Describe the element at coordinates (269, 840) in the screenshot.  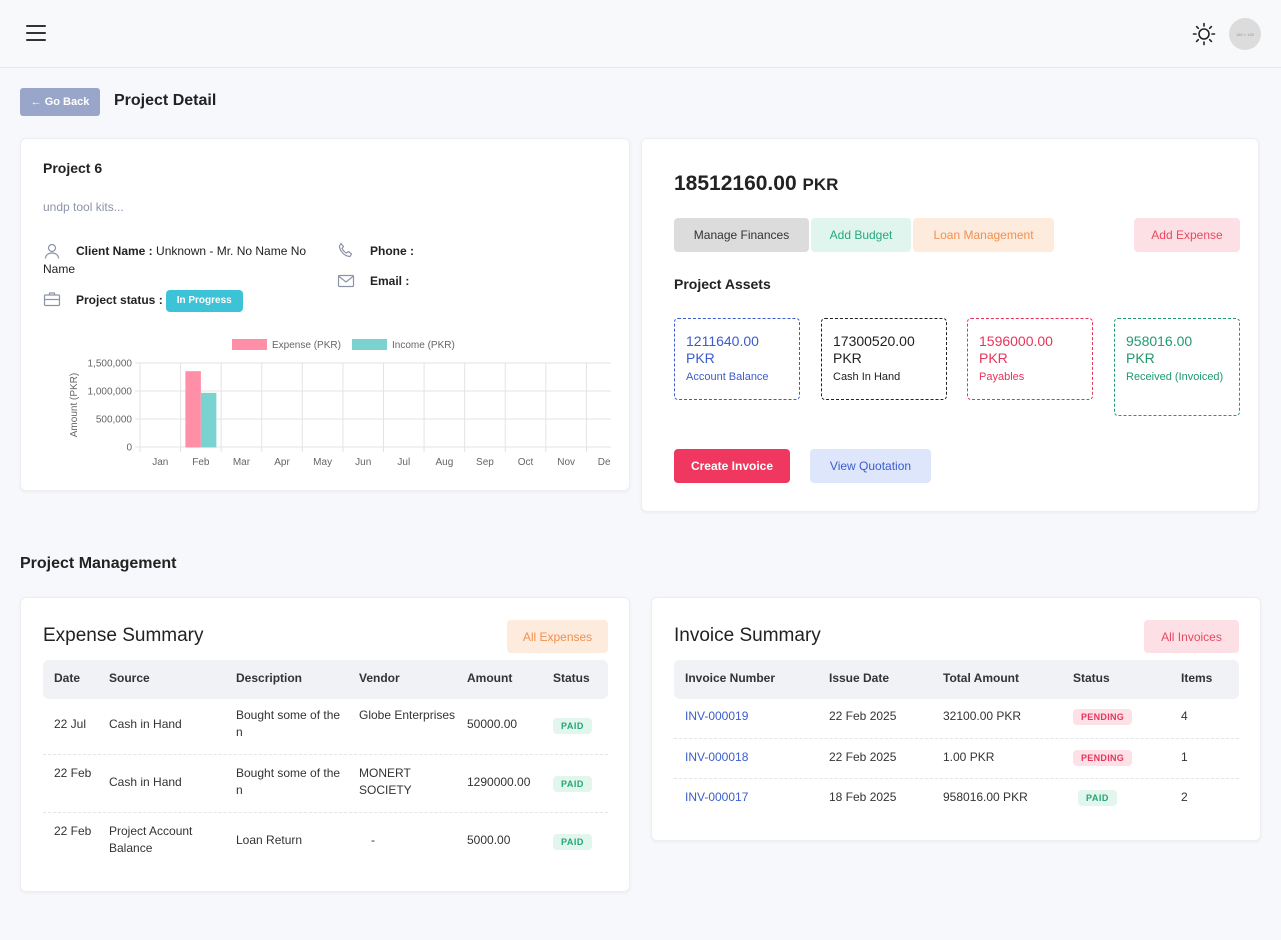
I see `cell-description: Loan Return` at that location.